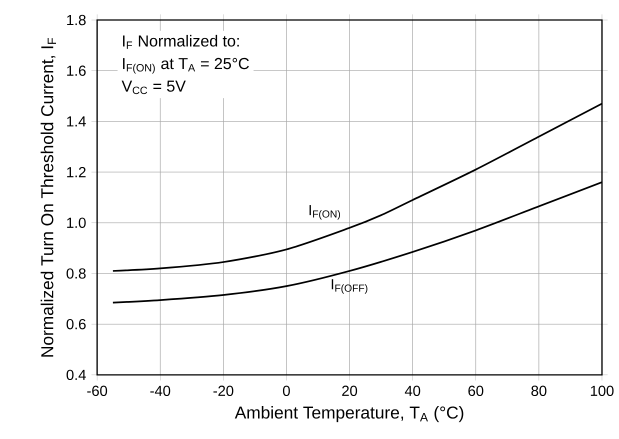 Image resolution: width=619 pixels, height=439 pixels. What do you see at coordinates (350, 286) in the screenshot?
I see `series-label: I$_{F(OFF)}$` at bounding box center [350, 286].